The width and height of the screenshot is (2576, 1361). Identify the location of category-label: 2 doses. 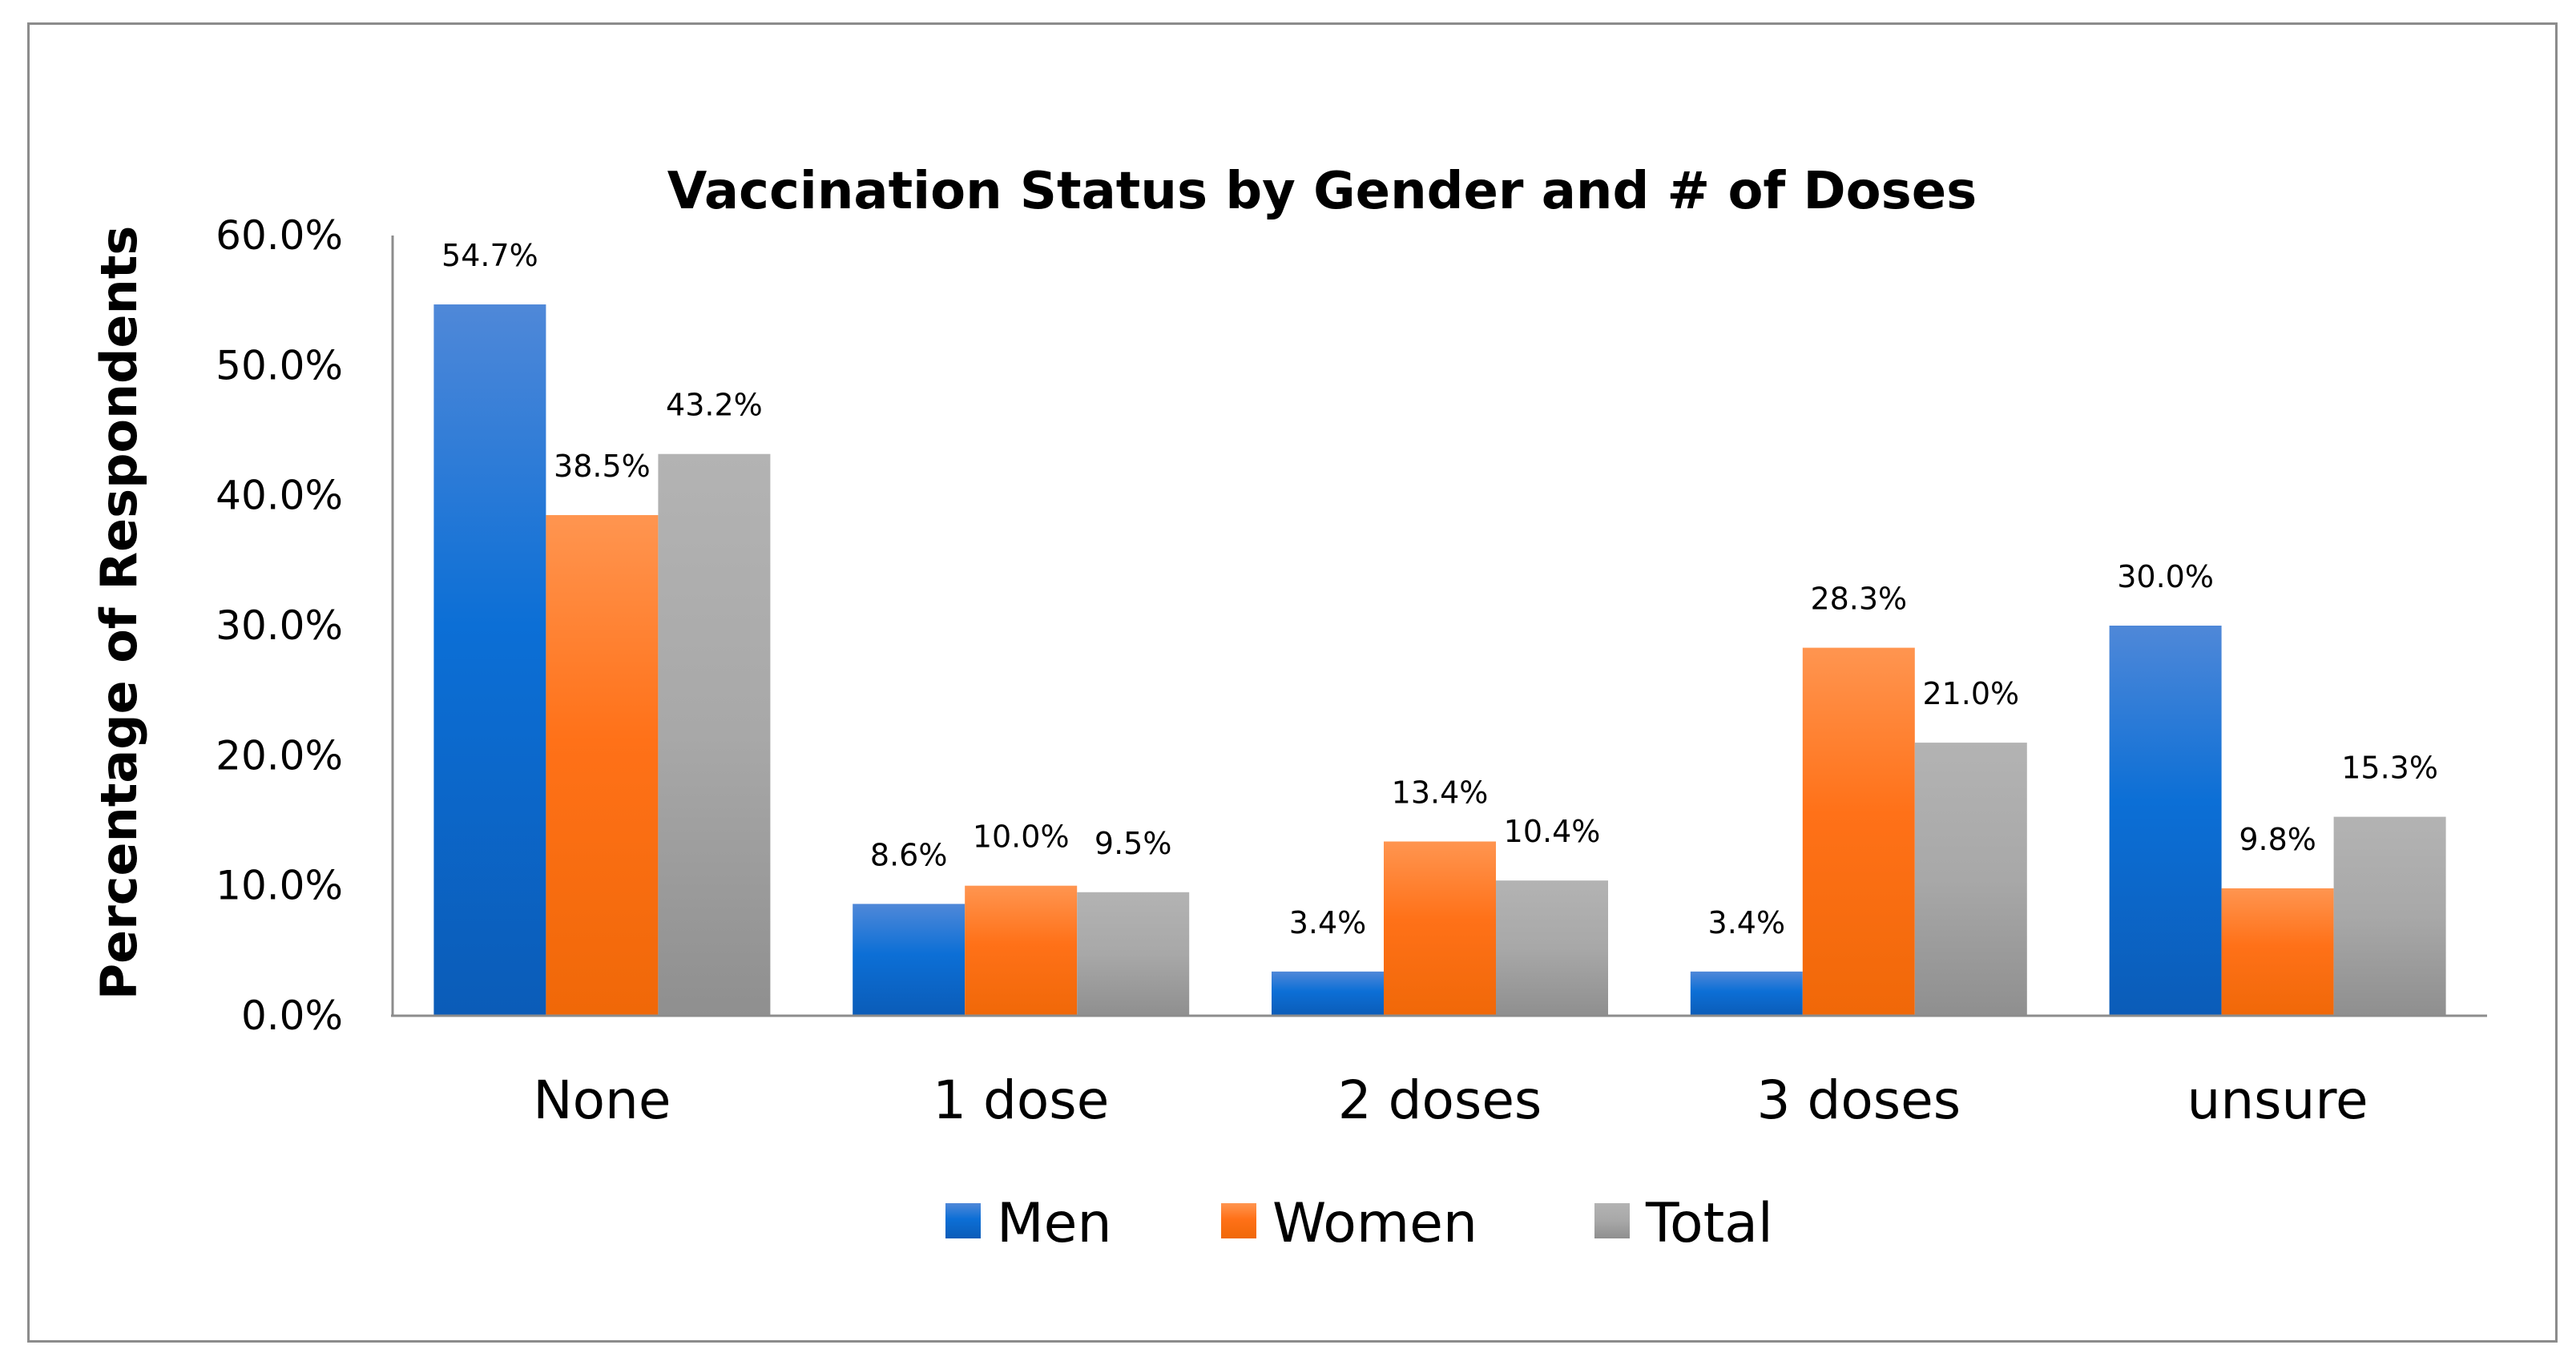
(1440, 1100).